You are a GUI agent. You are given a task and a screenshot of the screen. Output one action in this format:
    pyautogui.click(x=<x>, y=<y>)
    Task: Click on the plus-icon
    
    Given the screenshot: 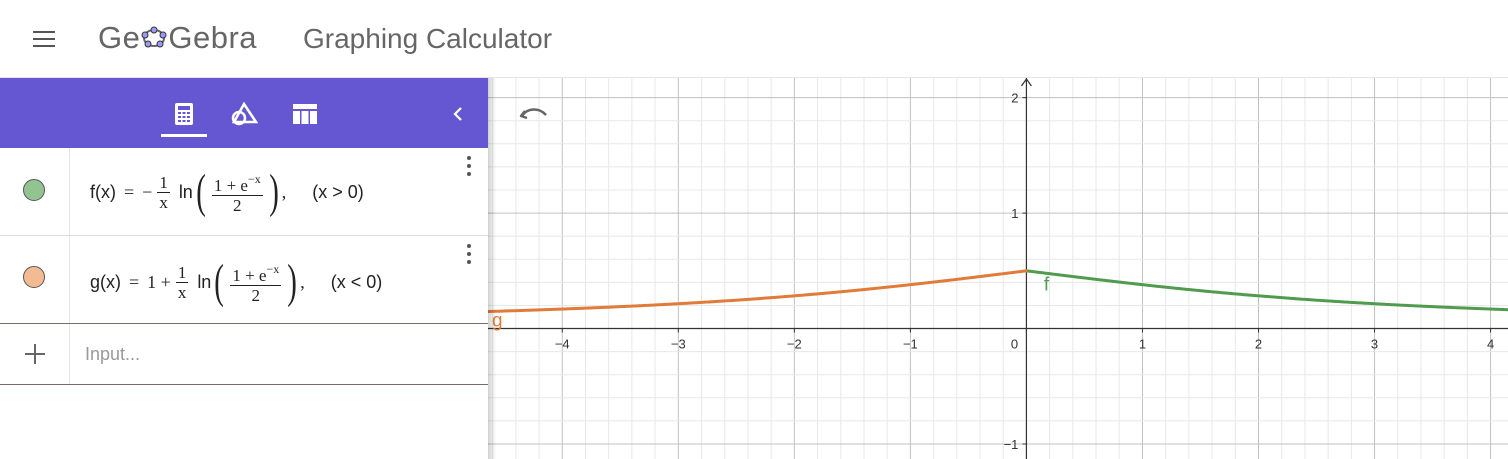 What is the action you would take?
    pyautogui.click(x=35, y=354)
    